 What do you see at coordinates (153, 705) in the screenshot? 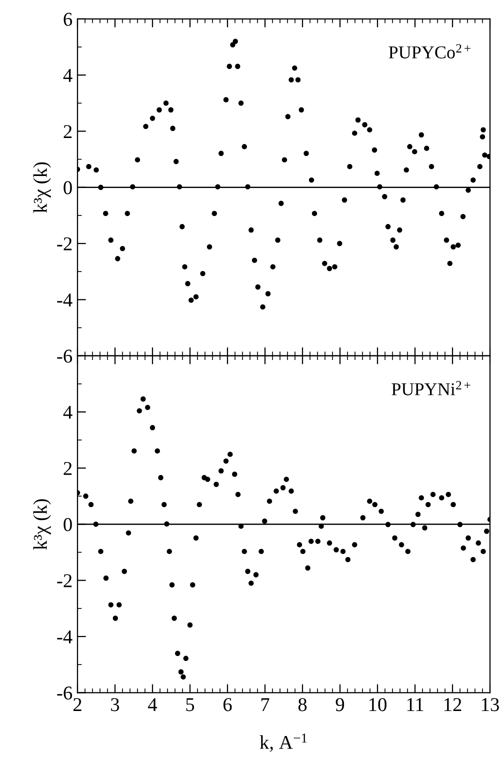
I see `x-tick-label: 4` at bounding box center [153, 705].